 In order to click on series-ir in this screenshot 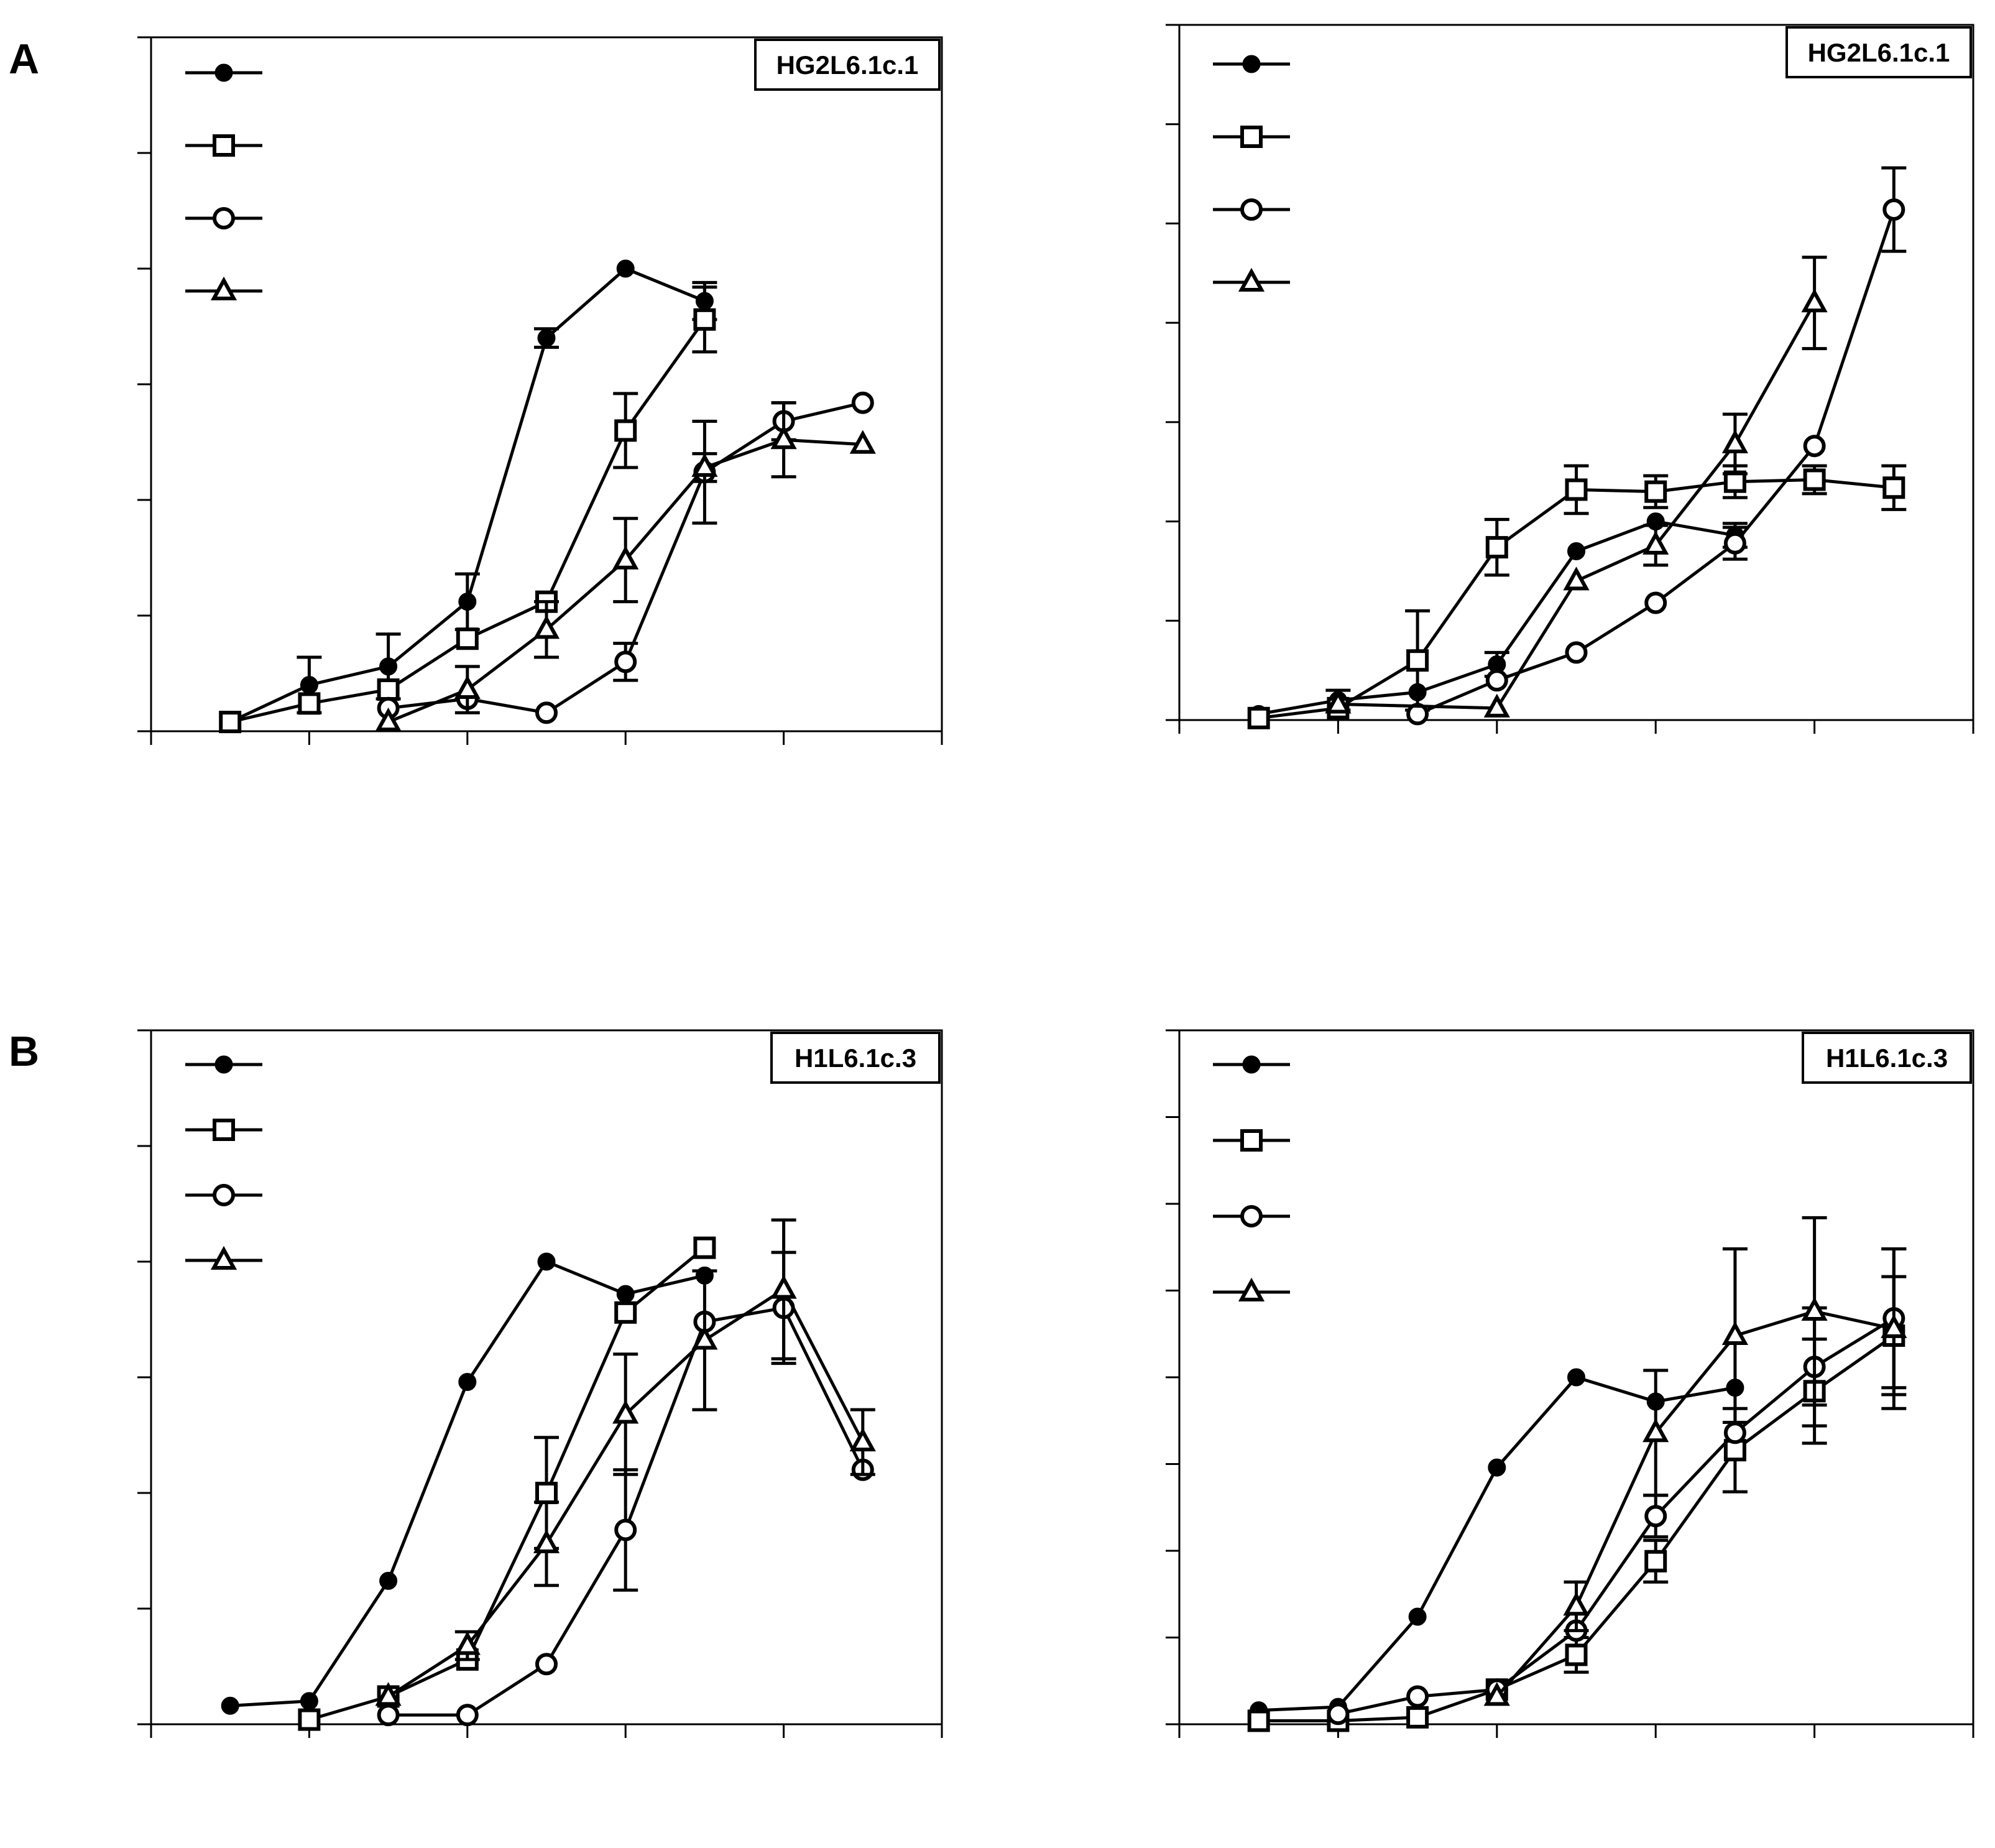, I will do `click(1577, 1503)`.